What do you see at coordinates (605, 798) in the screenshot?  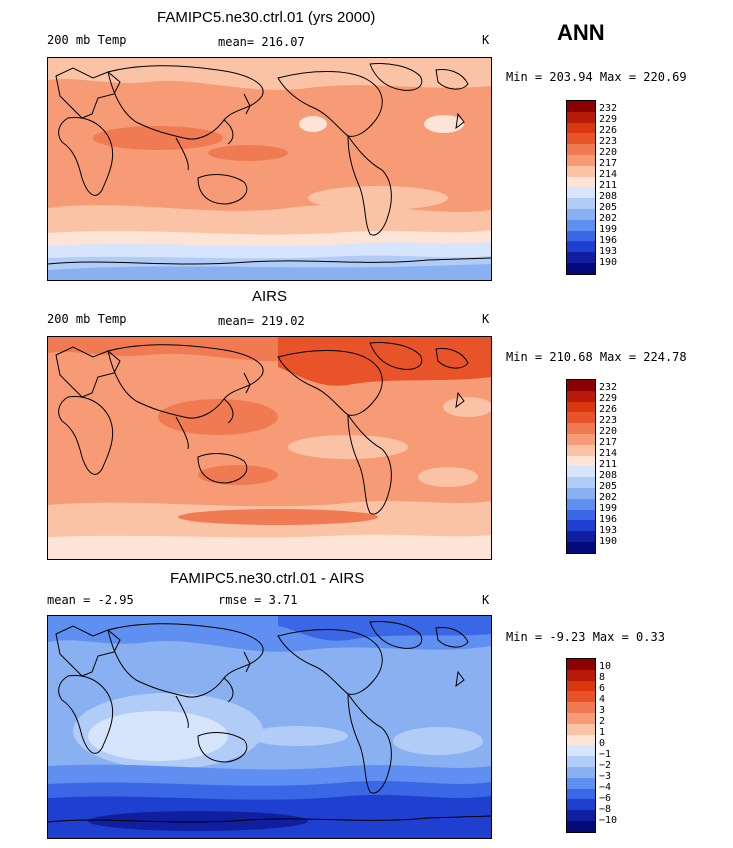 I see `colorbar-tick: −6` at bounding box center [605, 798].